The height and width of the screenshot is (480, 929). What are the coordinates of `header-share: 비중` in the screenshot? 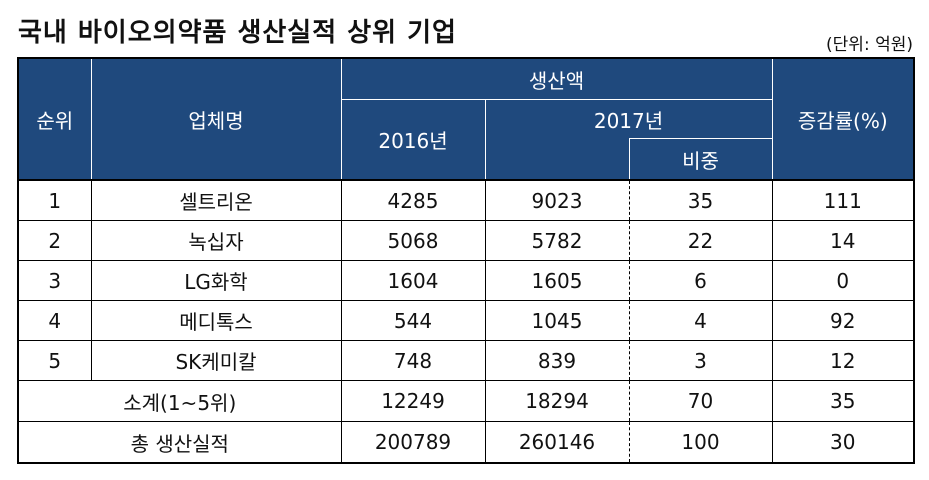 It's located at (700, 159).